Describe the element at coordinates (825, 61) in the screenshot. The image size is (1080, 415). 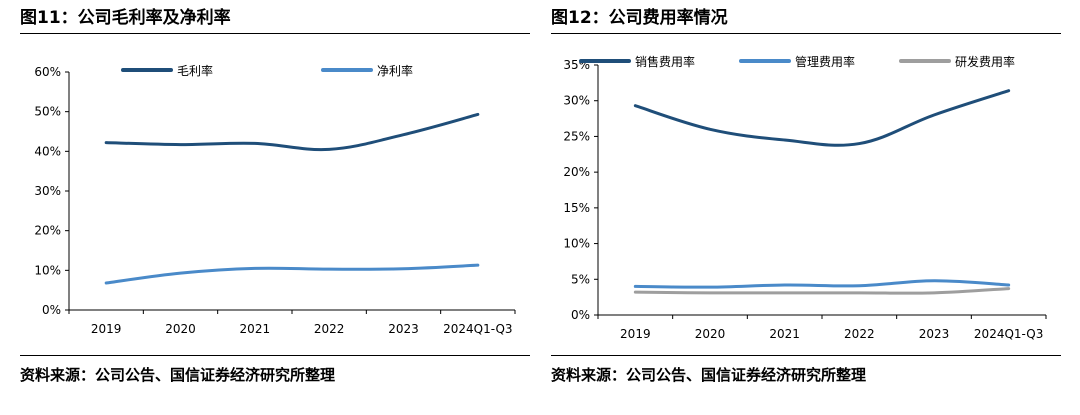
I see `legend-label: 管理费用率` at that location.